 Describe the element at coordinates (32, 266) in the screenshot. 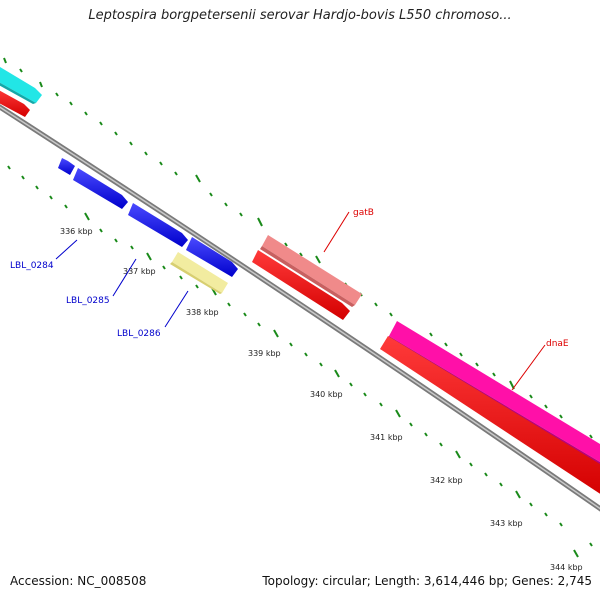

I see `gene-label-LBL_0284: LBL_0284` at that location.